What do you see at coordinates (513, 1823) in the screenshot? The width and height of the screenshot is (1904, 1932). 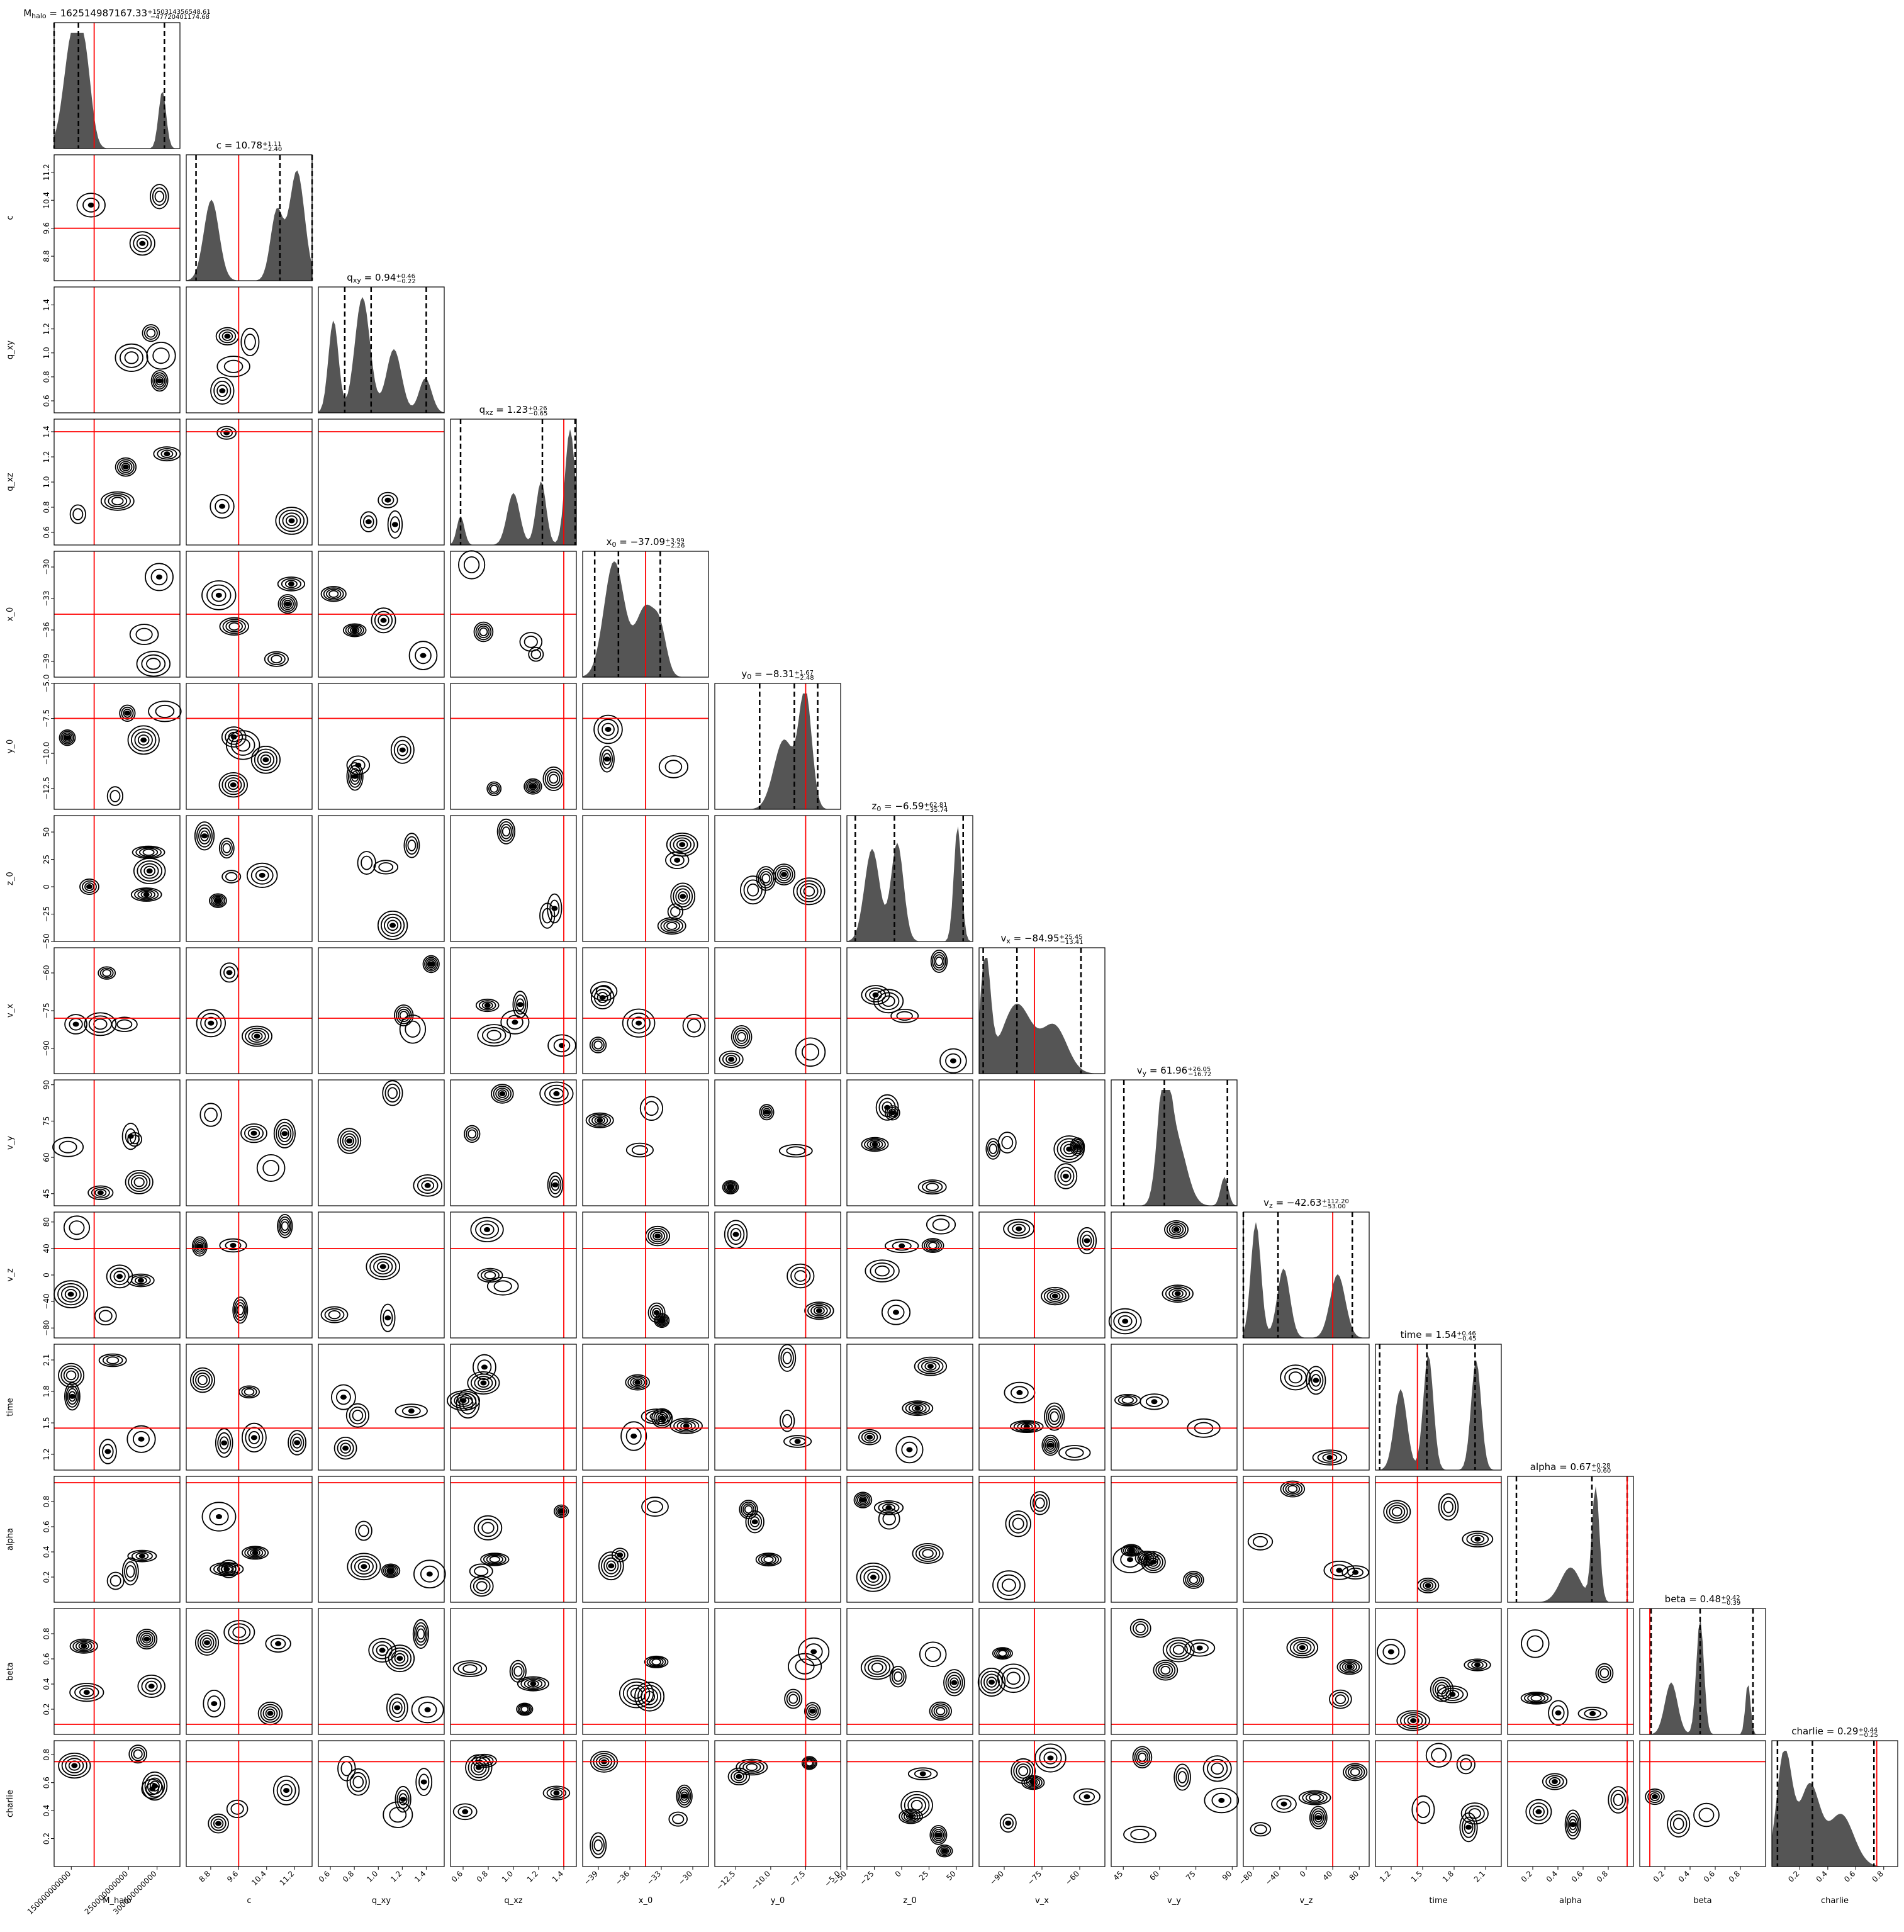 I see `panel-charlie-q_xz: 0.6 0.8 1.0 1.2 1.4q_xz` at bounding box center [513, 1823].